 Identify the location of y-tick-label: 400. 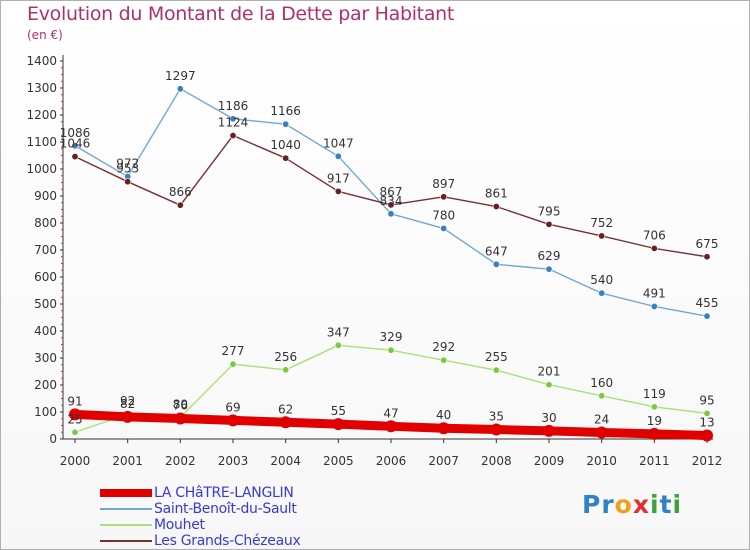
(45, 331).